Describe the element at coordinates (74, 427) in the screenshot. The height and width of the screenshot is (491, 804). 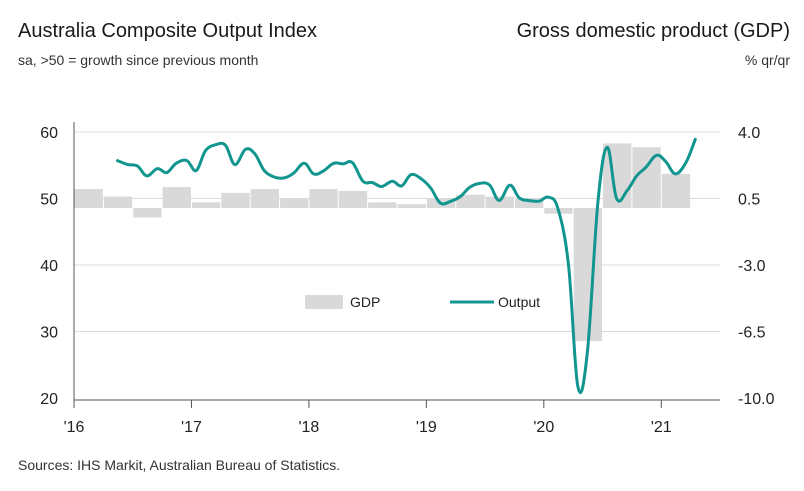
I see `x-tick-label: '16` at that location.